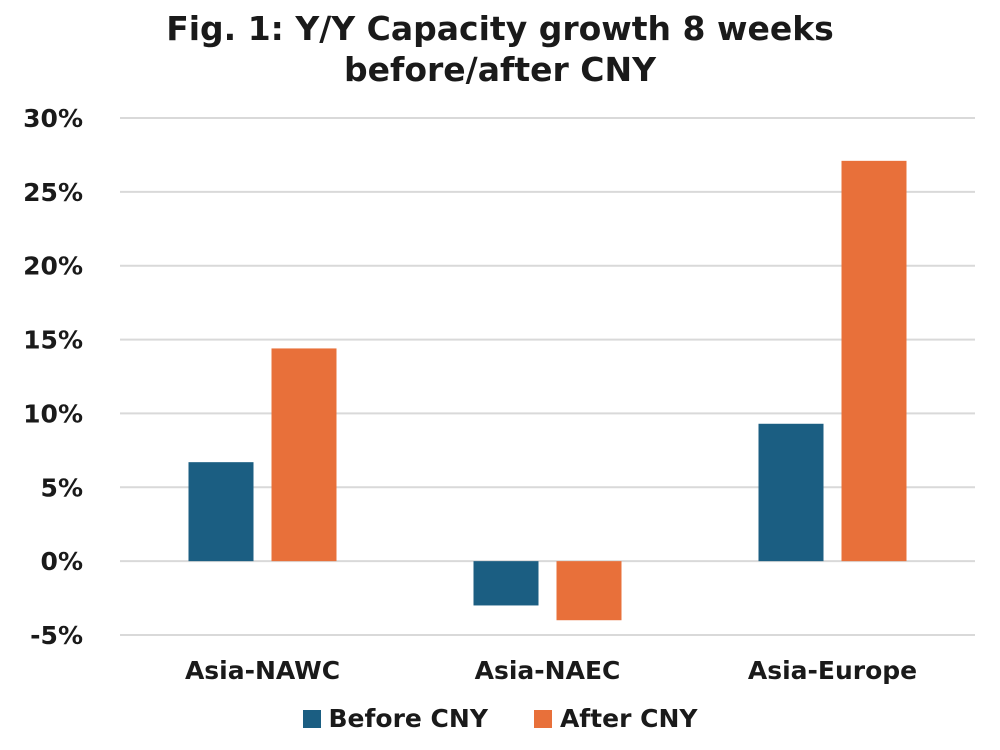 The height and width of the screenshot is (750, 1000). I want to click on y-tick-label: -5%, so click(56, 635).